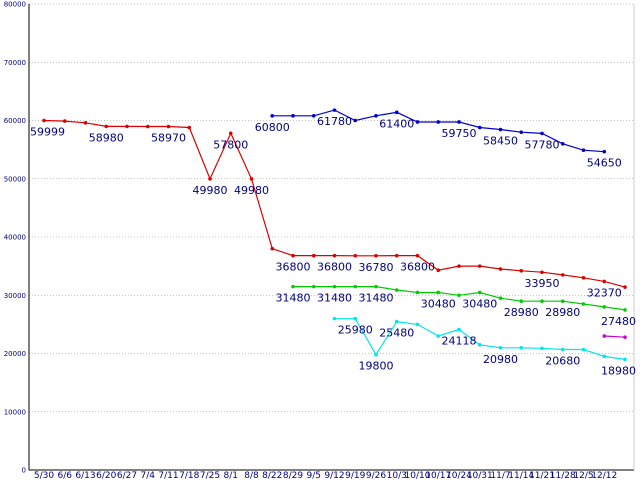 The height and width of the screenshot is (480, 640). Describe the element at coordinates (562, 361) in the screenshot. I see `data-label: 20680` at that location.